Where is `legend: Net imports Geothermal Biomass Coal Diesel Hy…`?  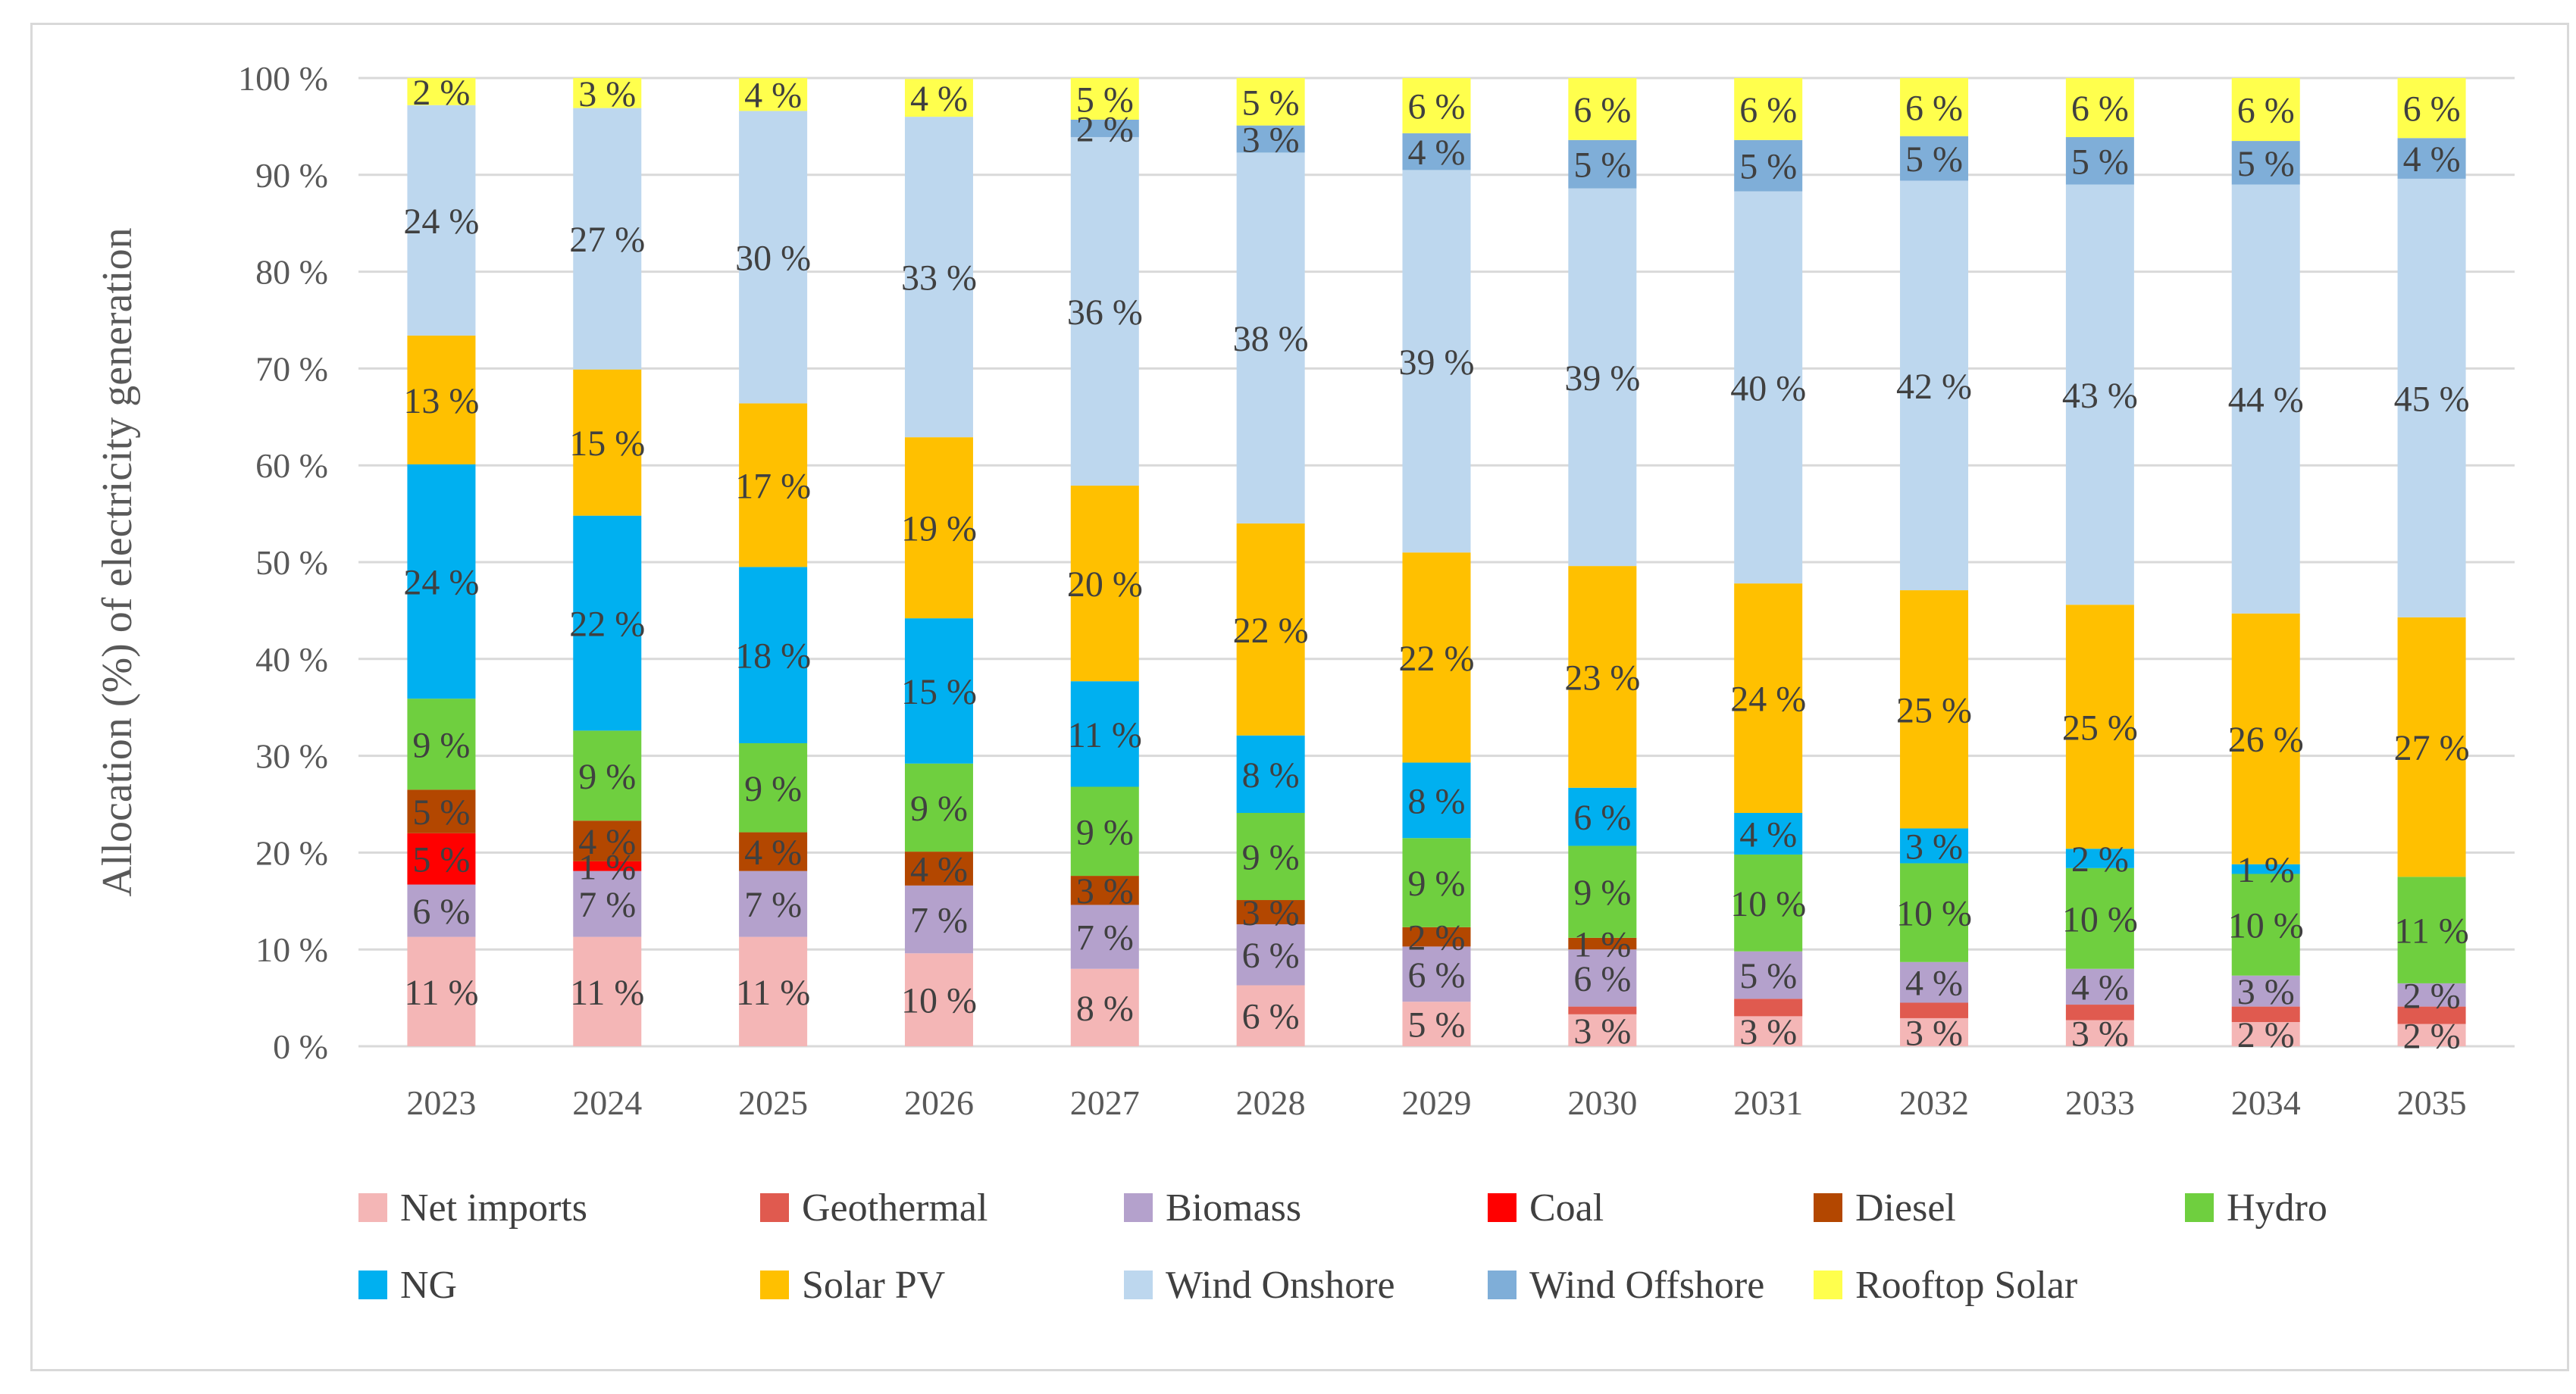 legend: Net imports Geothermal Biomass Coal Diesel Hy… is located at coordinates (1343, 1246).